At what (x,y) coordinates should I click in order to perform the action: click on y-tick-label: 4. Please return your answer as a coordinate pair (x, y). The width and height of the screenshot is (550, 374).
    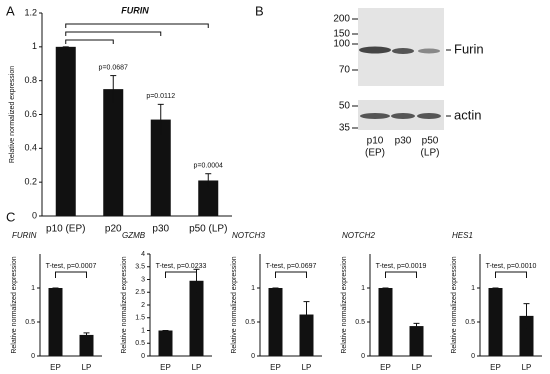
    Looking at the image, I should click on (143, 254).